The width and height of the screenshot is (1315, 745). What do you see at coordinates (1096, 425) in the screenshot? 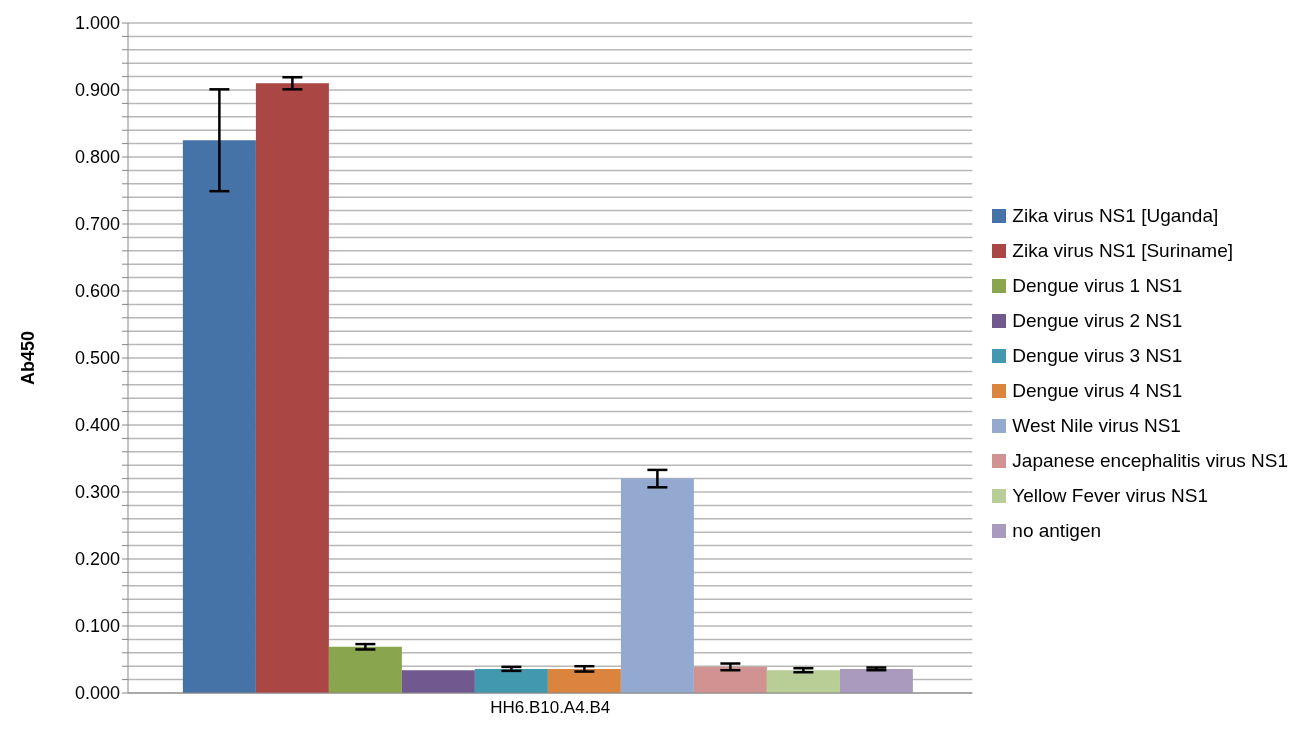
I see `legend-label: West Nile virus NS1` at bounding box center [1096, 425].